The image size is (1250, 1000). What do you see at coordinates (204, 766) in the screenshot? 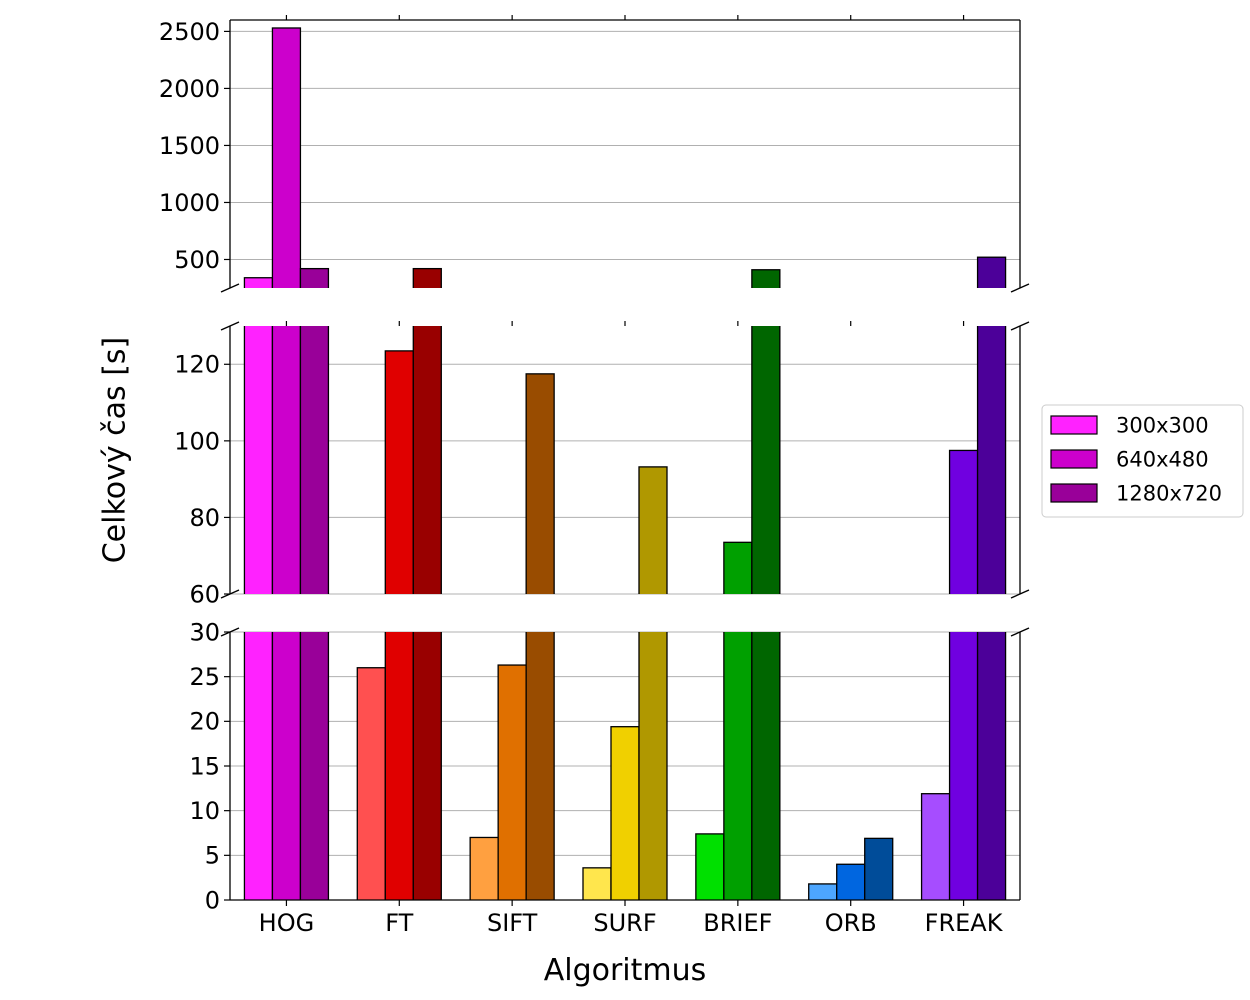
I see `y-tick-label: 15` at bounding box center [204, 766].